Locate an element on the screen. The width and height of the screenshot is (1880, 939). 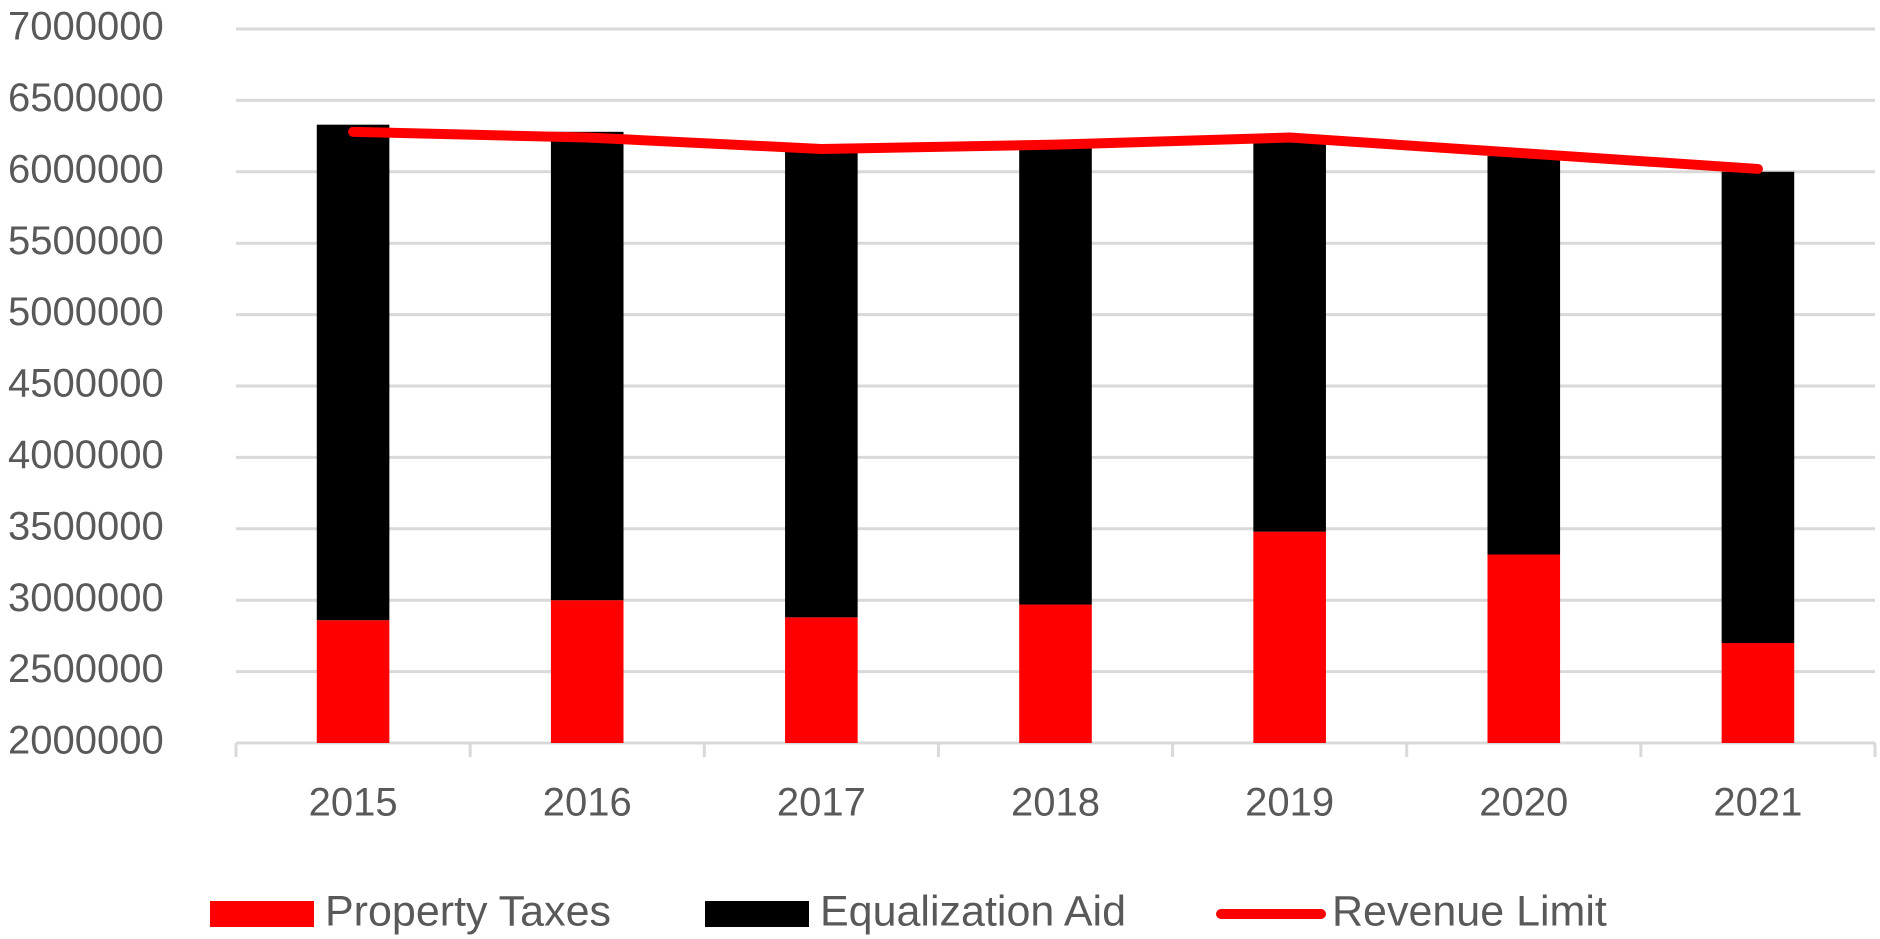
x-tick-label: 2019 is located at coordinates (1289, 803).